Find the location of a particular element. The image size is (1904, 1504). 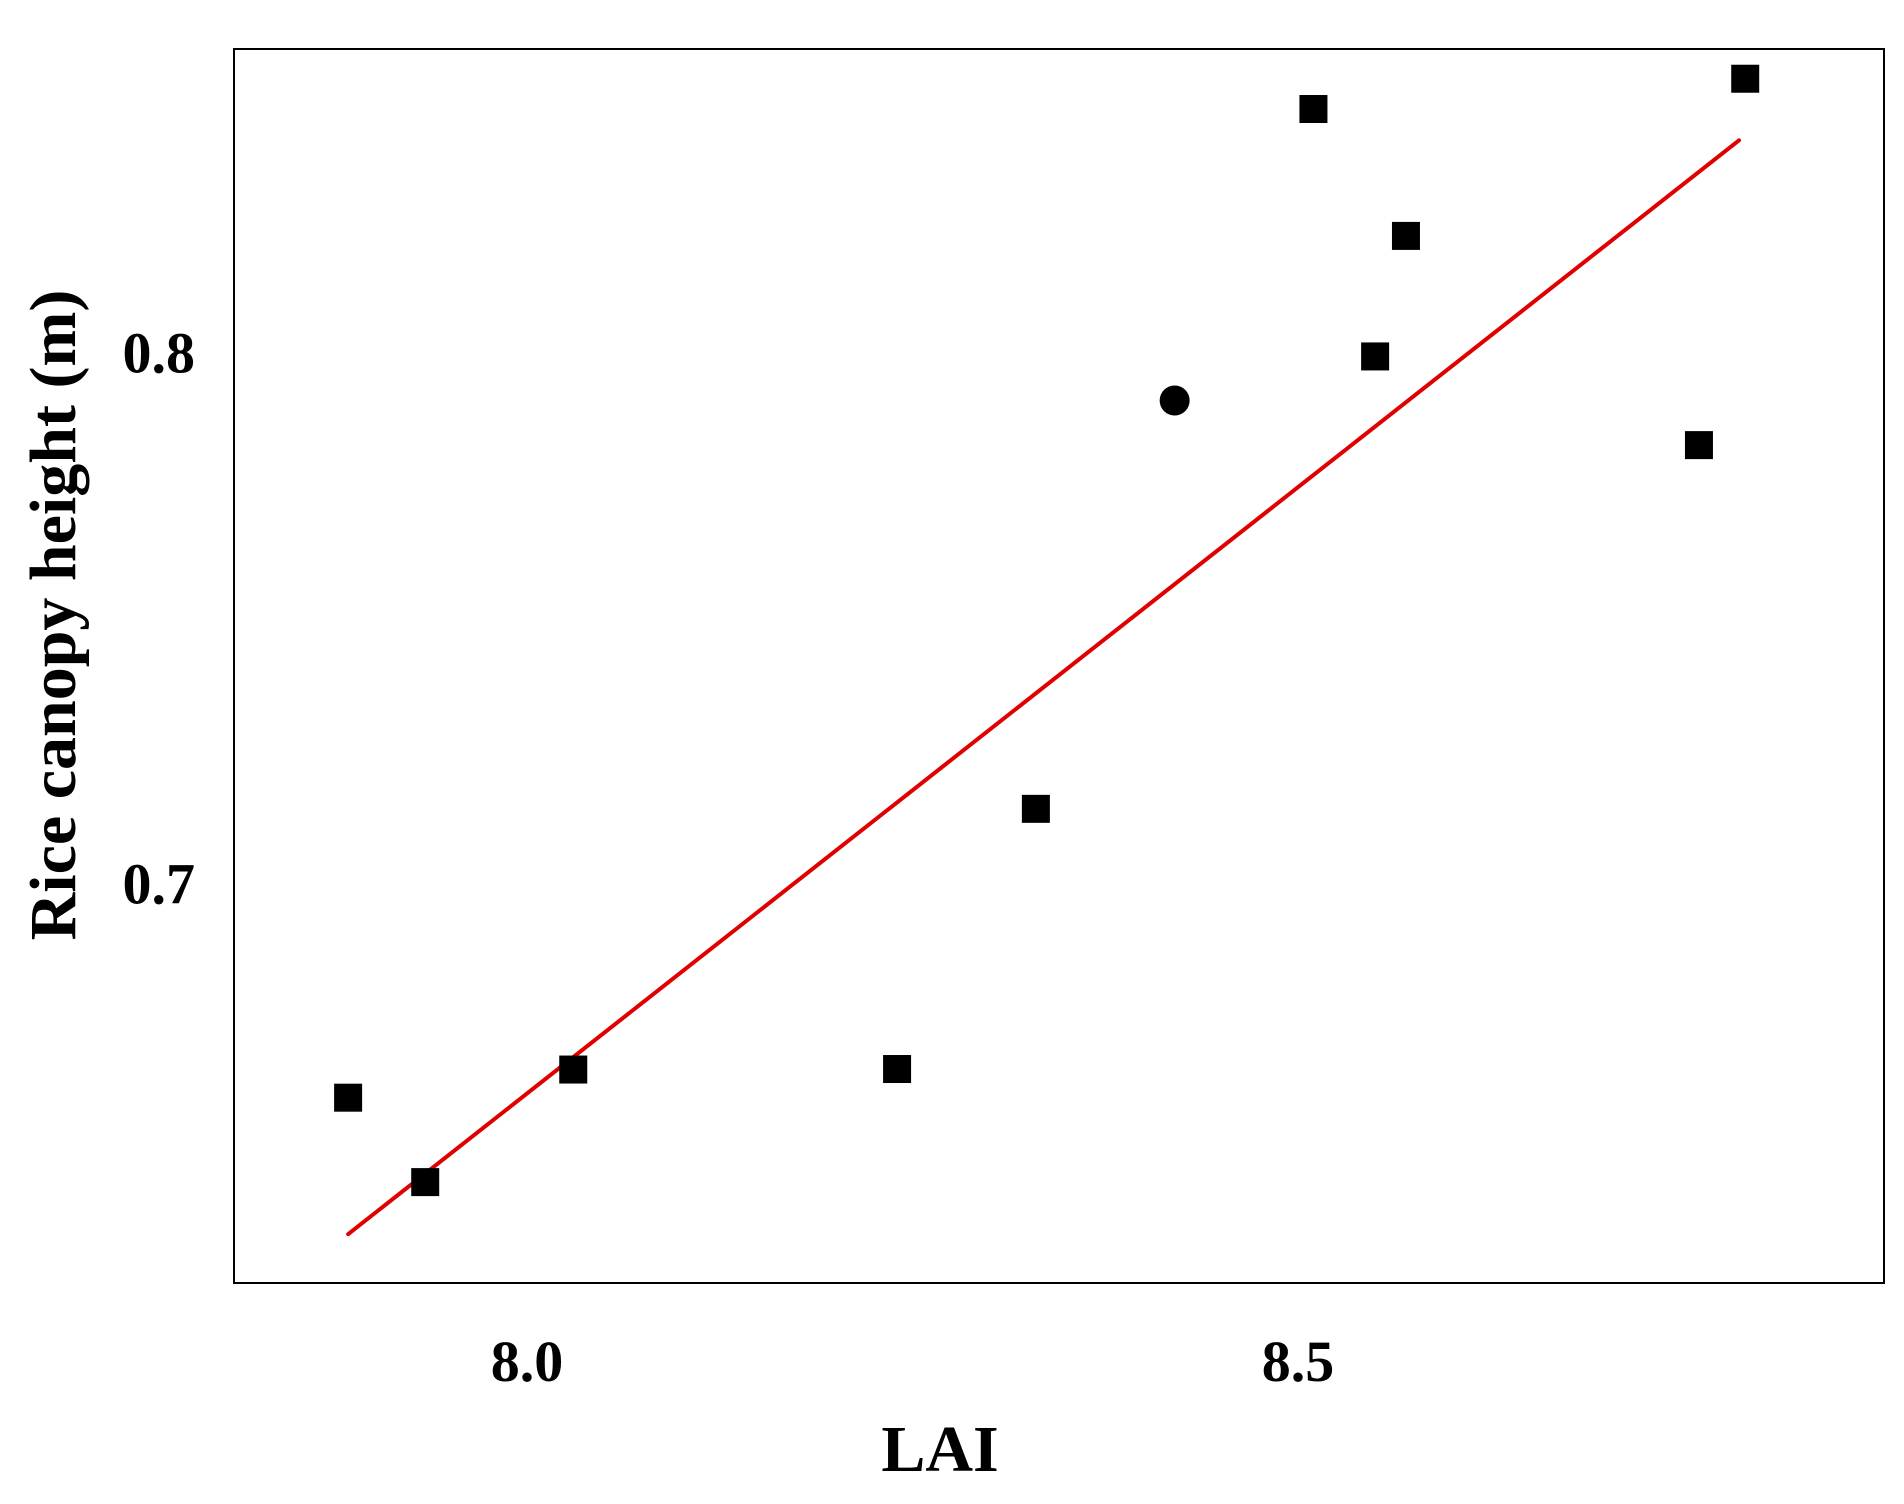

x-axis-label: LAI is located at coordinates (939, 1449).